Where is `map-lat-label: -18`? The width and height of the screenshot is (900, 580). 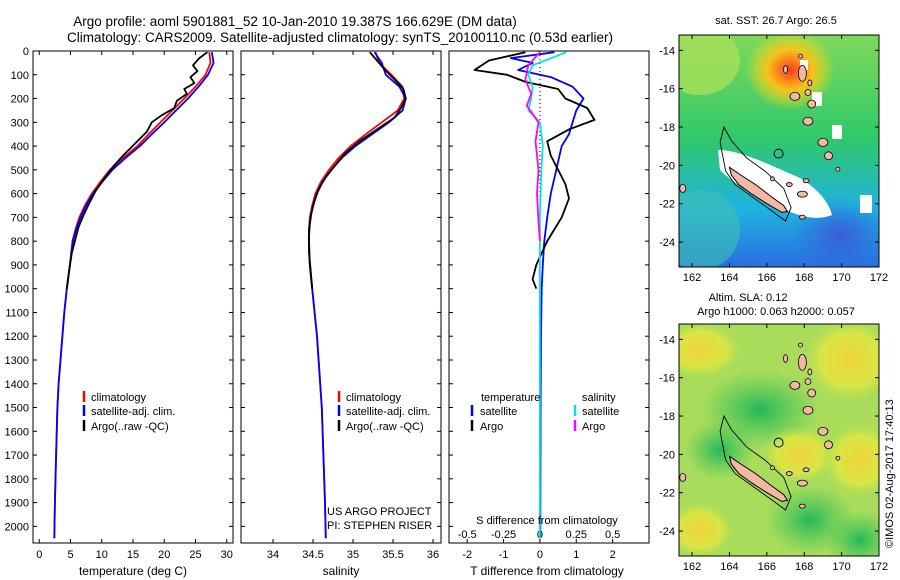
map-lat-label: -18 is located at coordinates (667, 128).